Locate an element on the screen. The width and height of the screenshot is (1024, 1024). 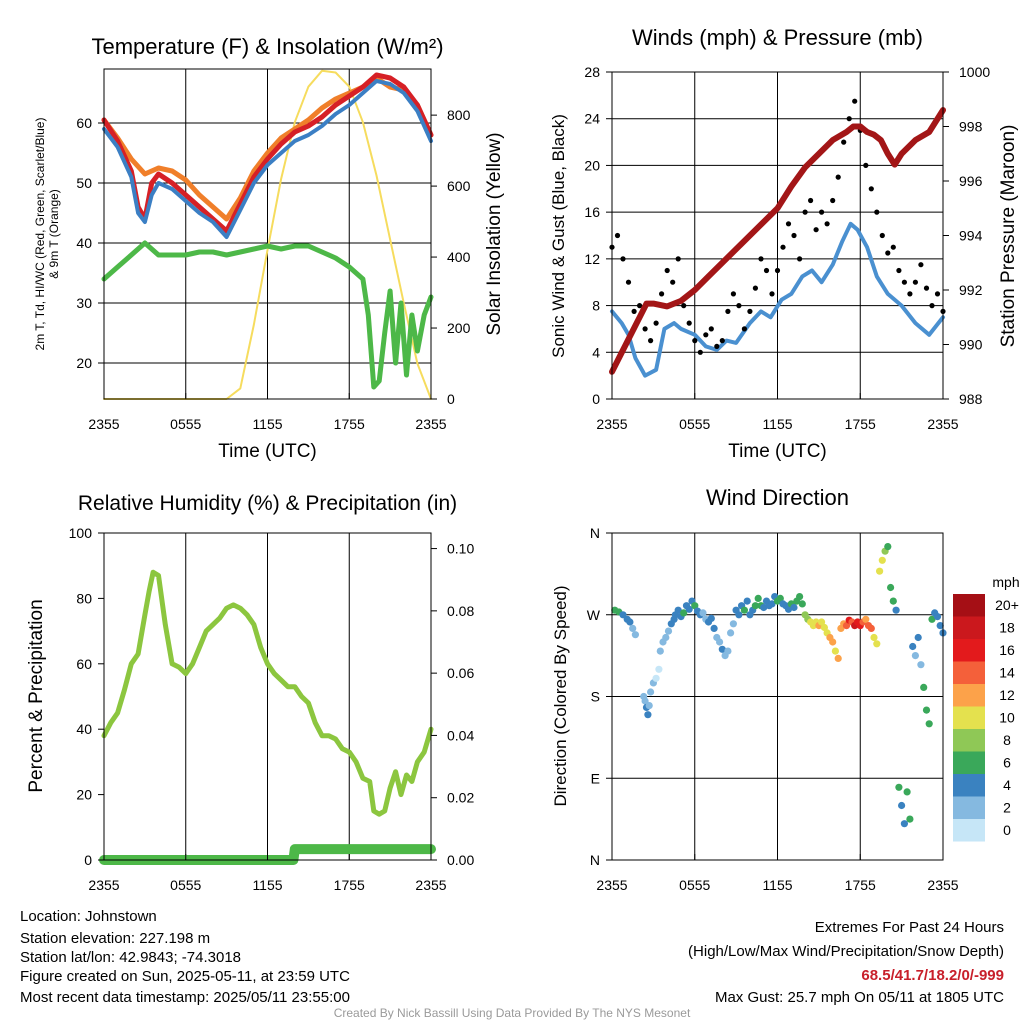
rh-ytick-label: 20 is located at coordinates (84, 795).